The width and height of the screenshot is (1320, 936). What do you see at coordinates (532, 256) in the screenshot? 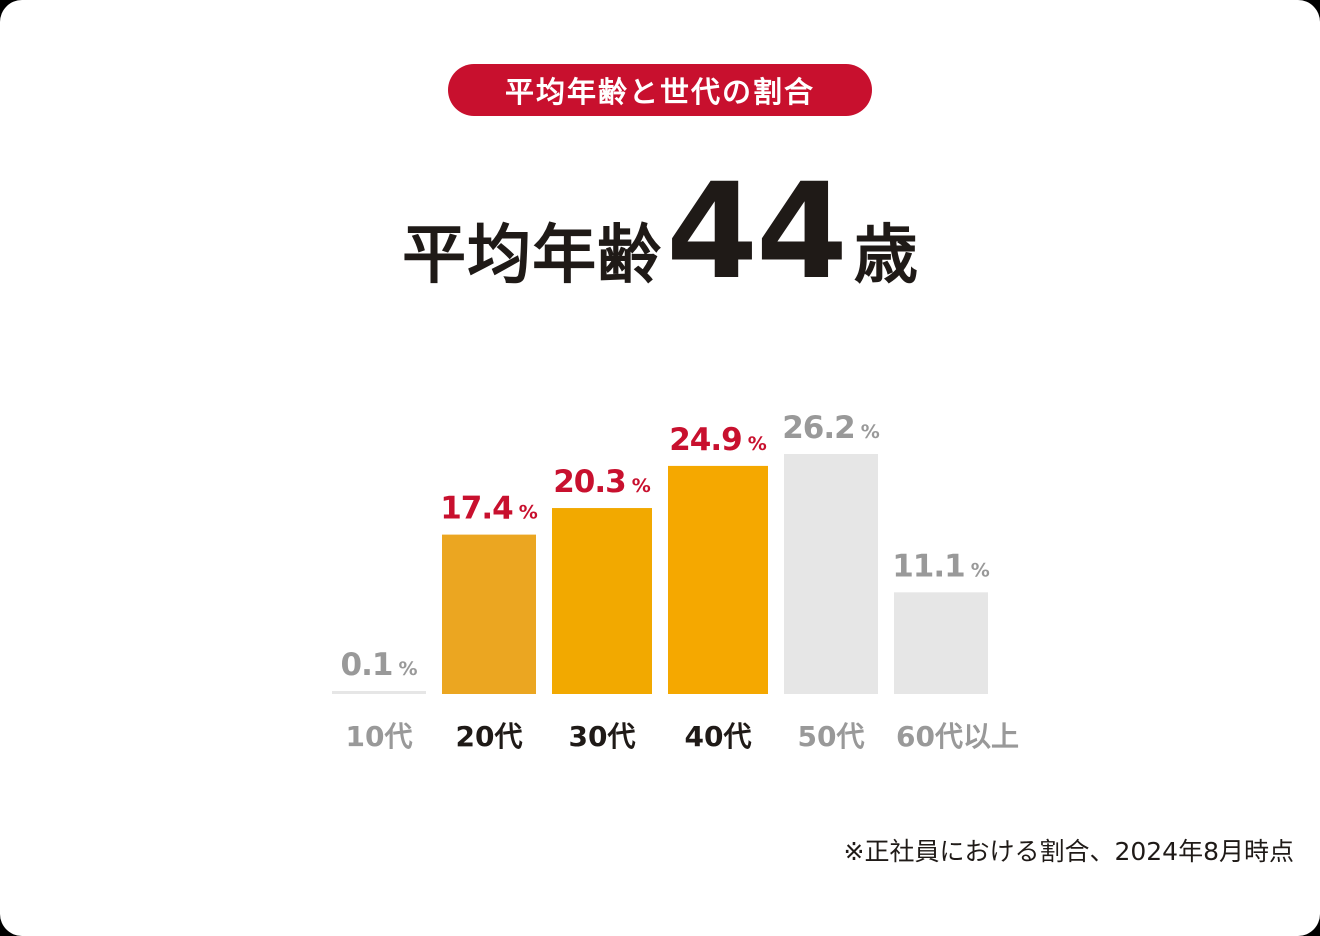
I see `average-age-prefix: 平均年齢` at bounding box center [532, 256].